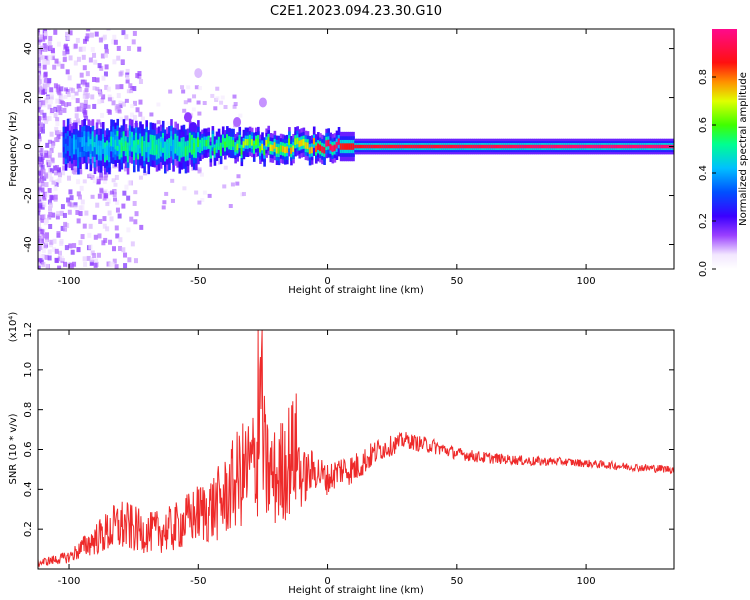 This screenshot has width=750, height=600. I want to click on y-tick-label: -20, so click(28, 195).